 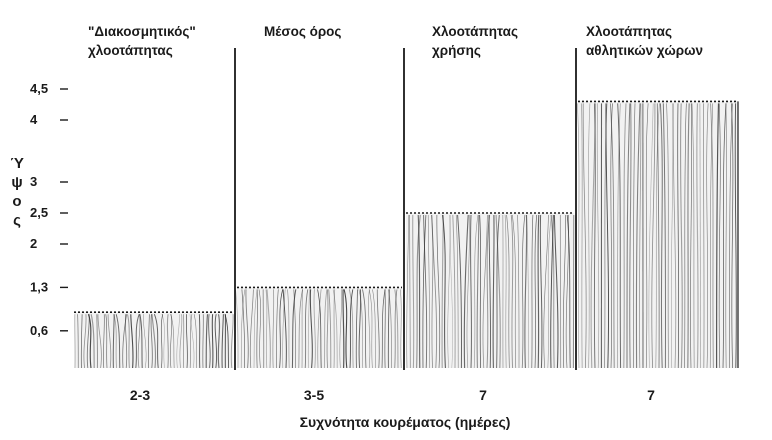 I want to click on y-tick-label: 2,5, so click(x=39, y=212).